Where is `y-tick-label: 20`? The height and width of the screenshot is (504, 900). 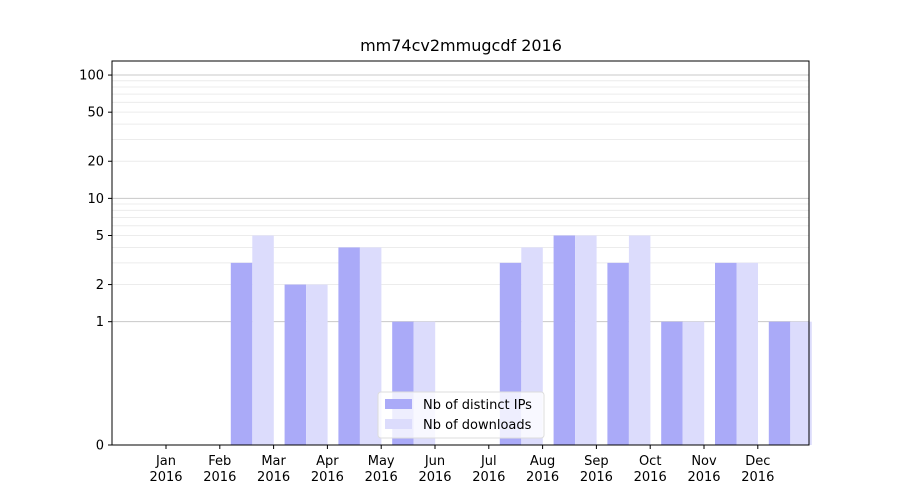
y-tick-label: 20 is located at coordinates (95, 162).